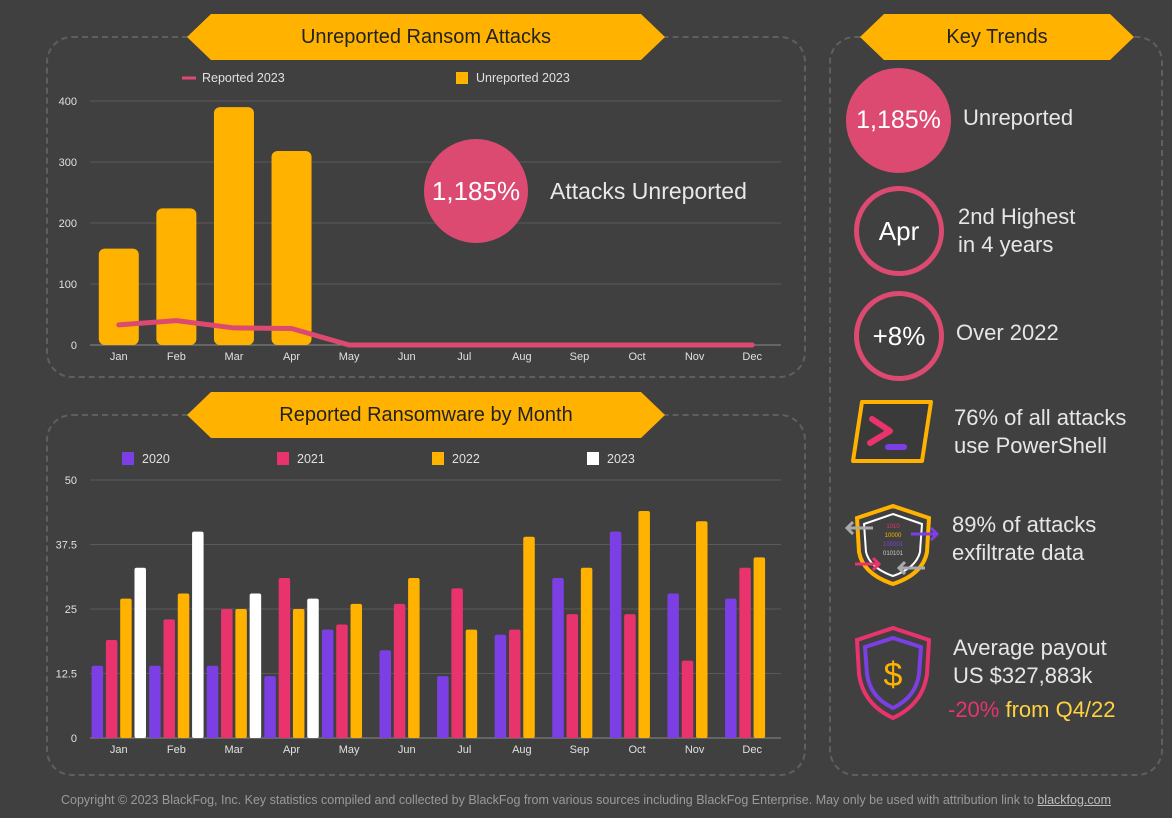 Image resolution: width=1172 pixels, height=818 pixels. What do you see at coordinates (1040, 432) in the screenshot?
I see `powershell-trend-text: 76% of all attacks use PowerShell` at bounding box center [1040, 432].